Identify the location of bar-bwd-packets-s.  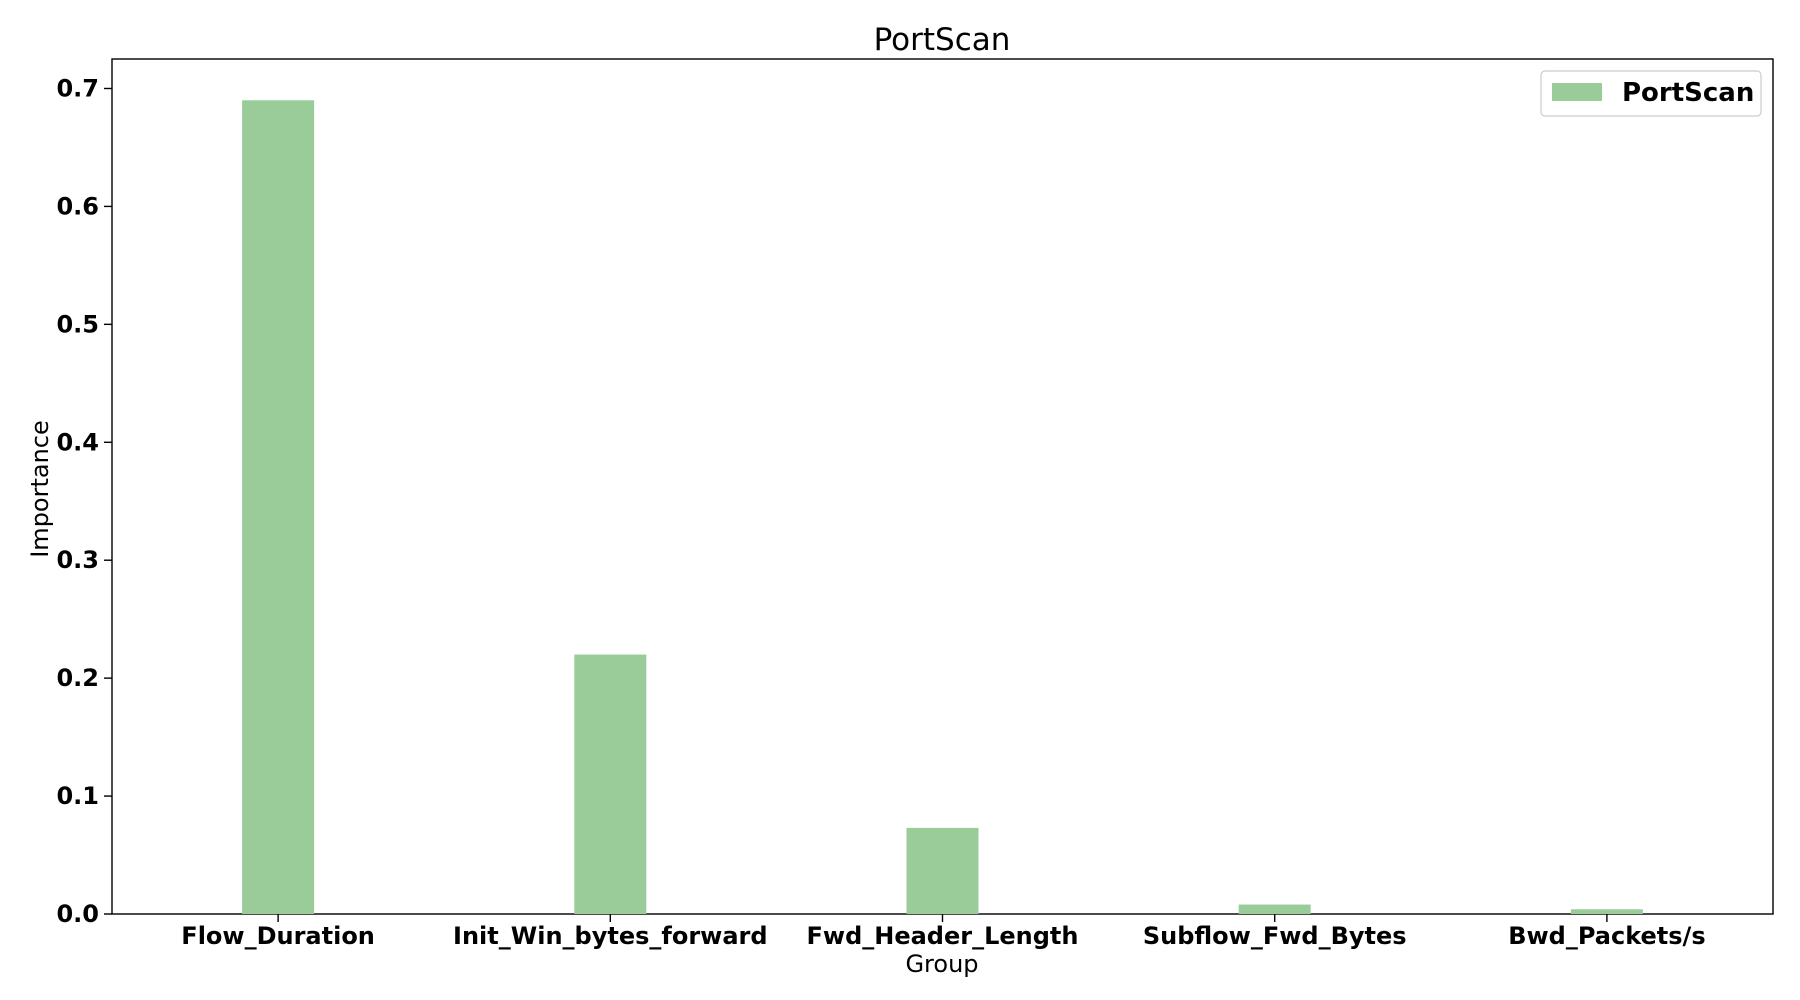
(1606, 911).